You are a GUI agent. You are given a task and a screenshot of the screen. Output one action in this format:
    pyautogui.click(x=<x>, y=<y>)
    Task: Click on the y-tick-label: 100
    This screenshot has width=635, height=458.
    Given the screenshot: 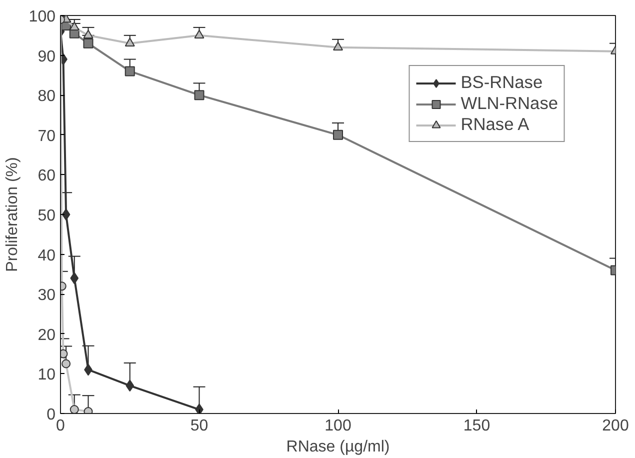 What is the action you would take?
    pyautogui.click(x=42, y=17)
    